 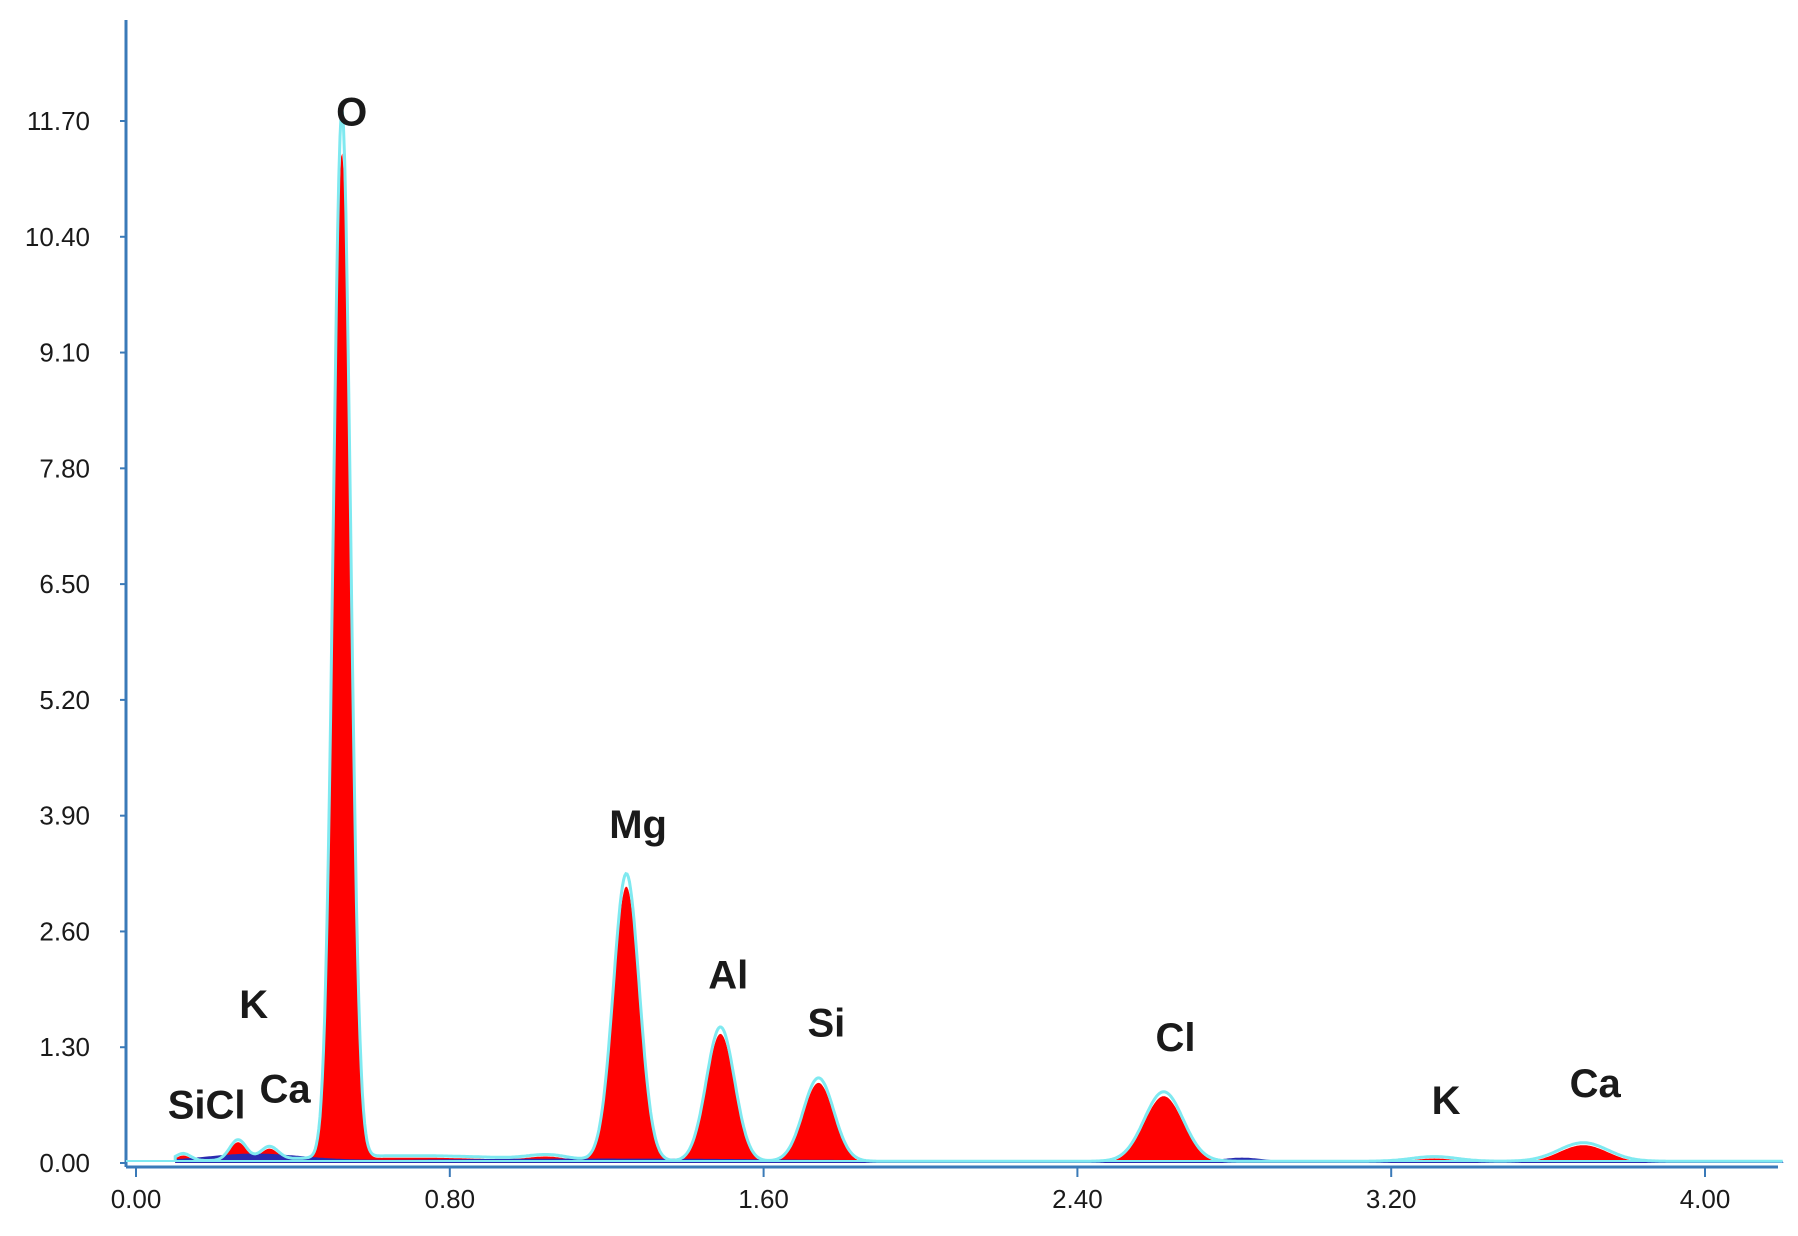 I want to click on y-tick-label: 3.90, so click(x=64, y=816).